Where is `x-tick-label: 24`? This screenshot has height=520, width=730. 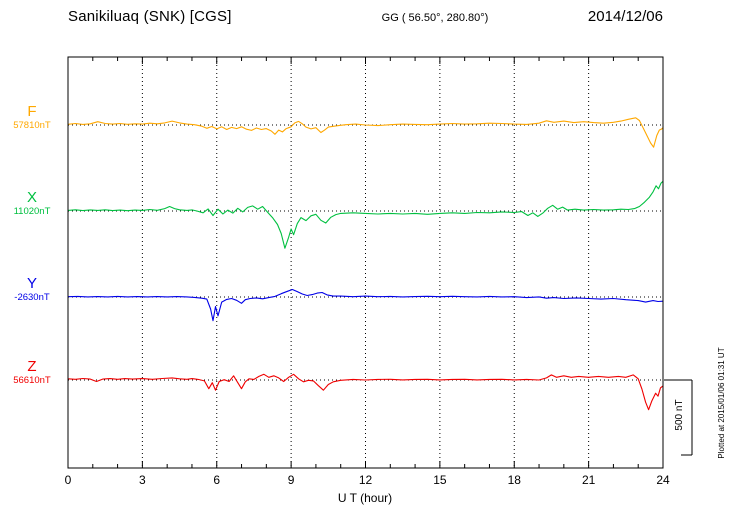
x-tick-label: 24 is located at coordinates (663, 480).